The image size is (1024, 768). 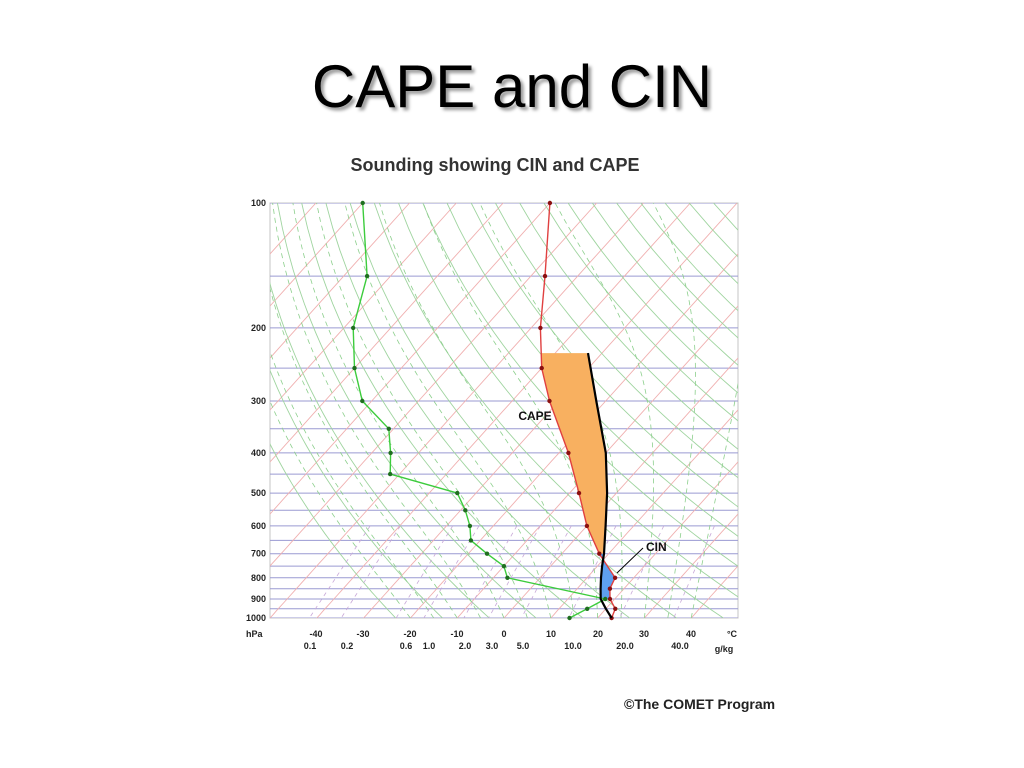 What do you see at coordinates (574, 453) in the screenshot?
I see `cape-area` at bounding box center [574, 453].